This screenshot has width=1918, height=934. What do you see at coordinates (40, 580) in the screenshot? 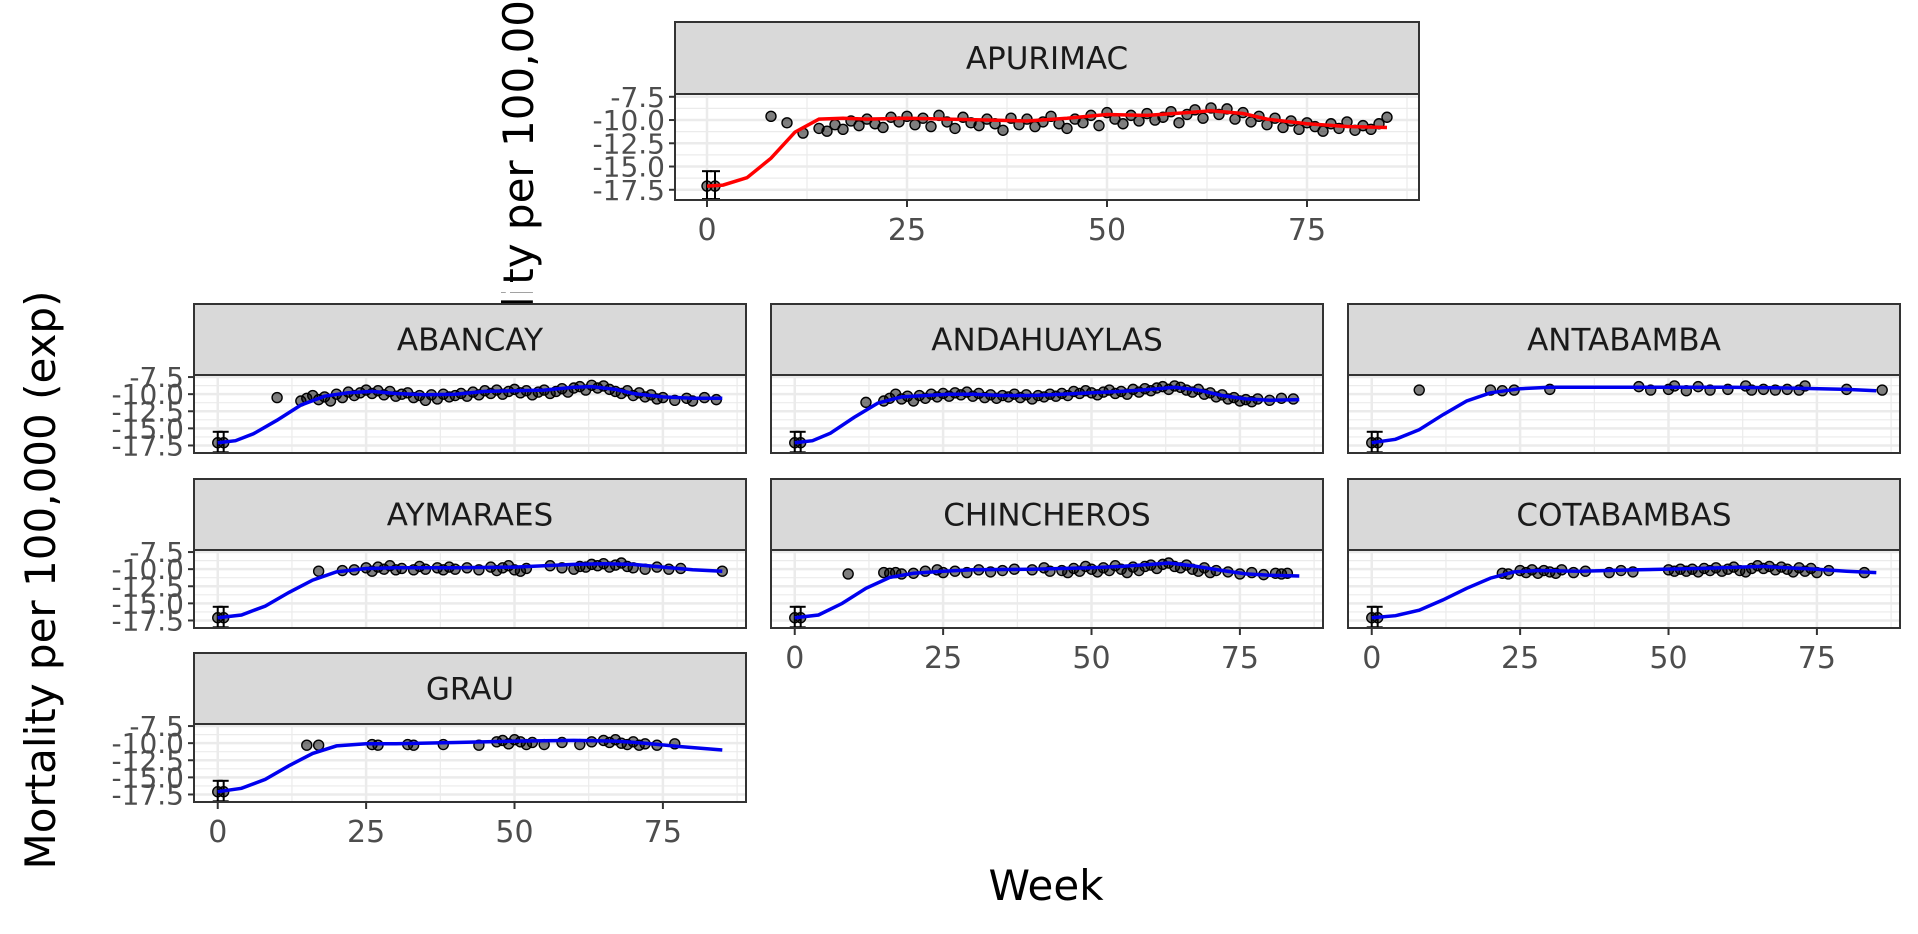
I see `y-axis-label: Mortality per 100,000 (exp)` at bounding box center [40, 580].